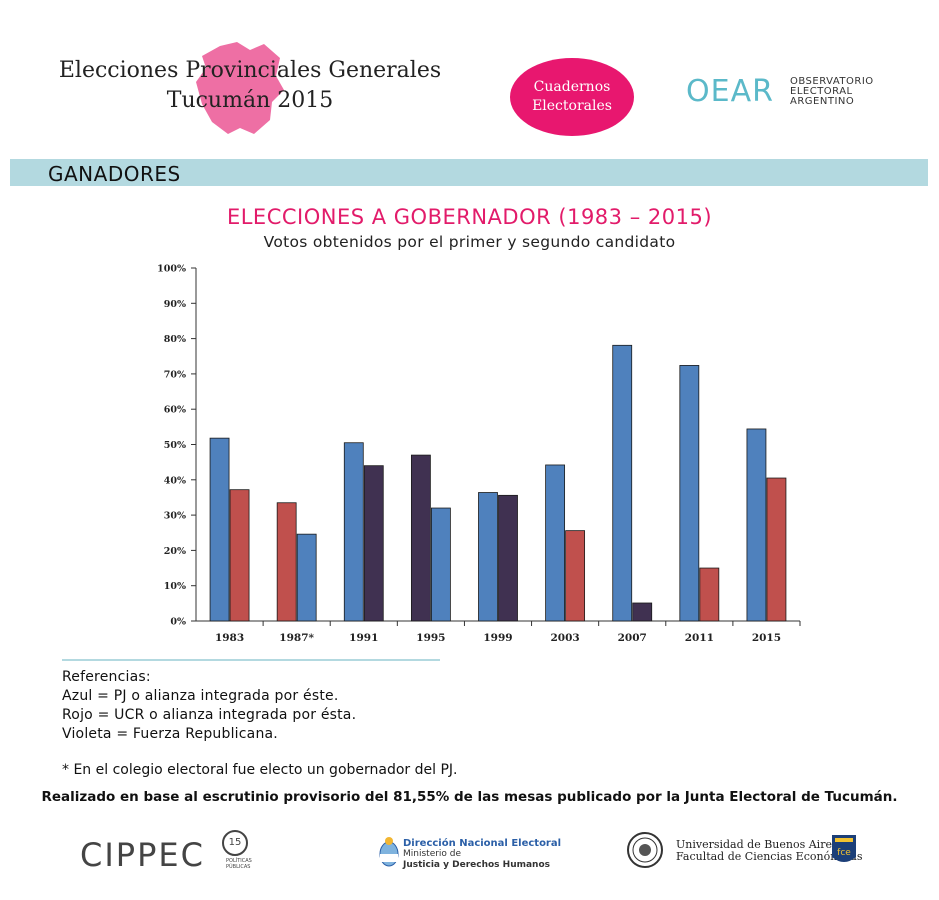 This screenshot has height=900, width=939. Describe the element at coordinates (572, 87) in the screenshot. I see `badge-line1: Cuadernos` at that location.